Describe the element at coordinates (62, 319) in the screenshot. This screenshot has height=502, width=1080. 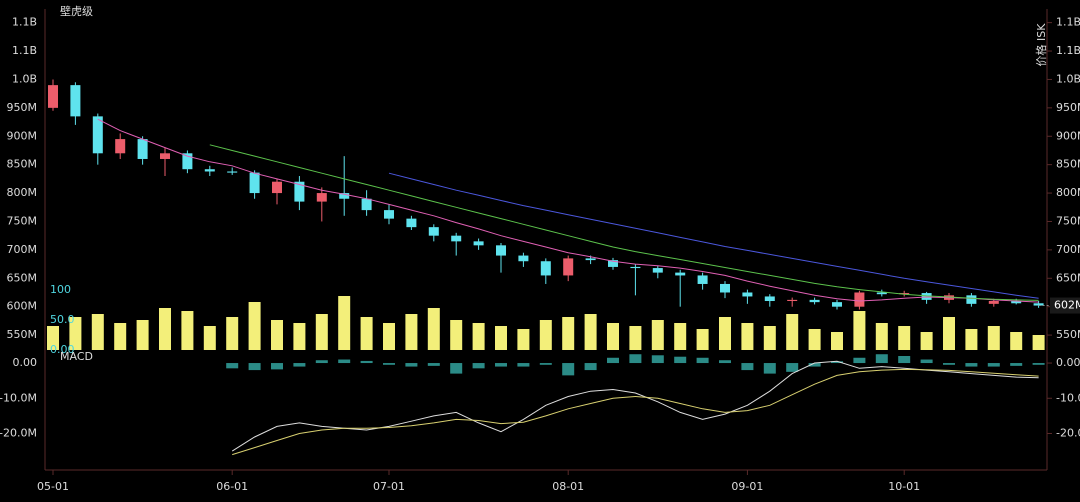
I see `y-tick-label: 50.0` at that location.